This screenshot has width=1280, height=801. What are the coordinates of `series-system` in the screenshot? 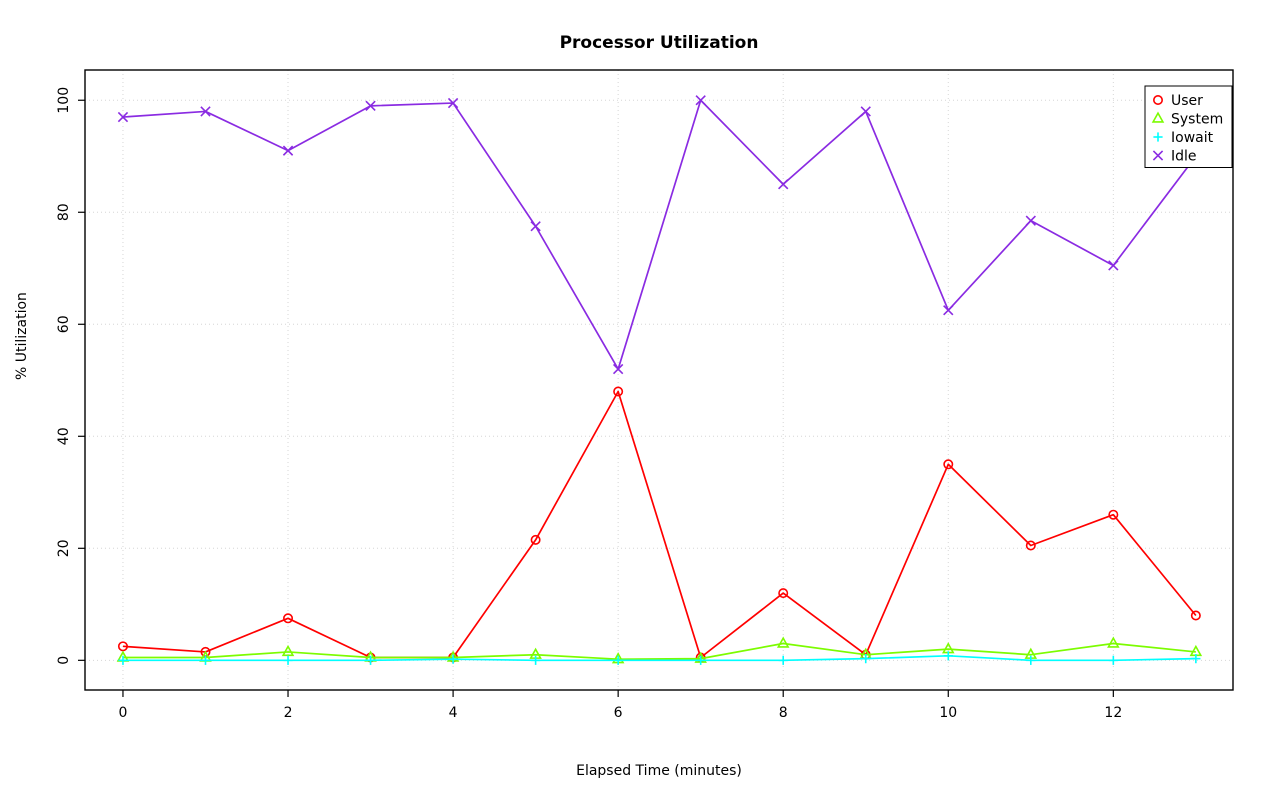 It's located at (659, 650).